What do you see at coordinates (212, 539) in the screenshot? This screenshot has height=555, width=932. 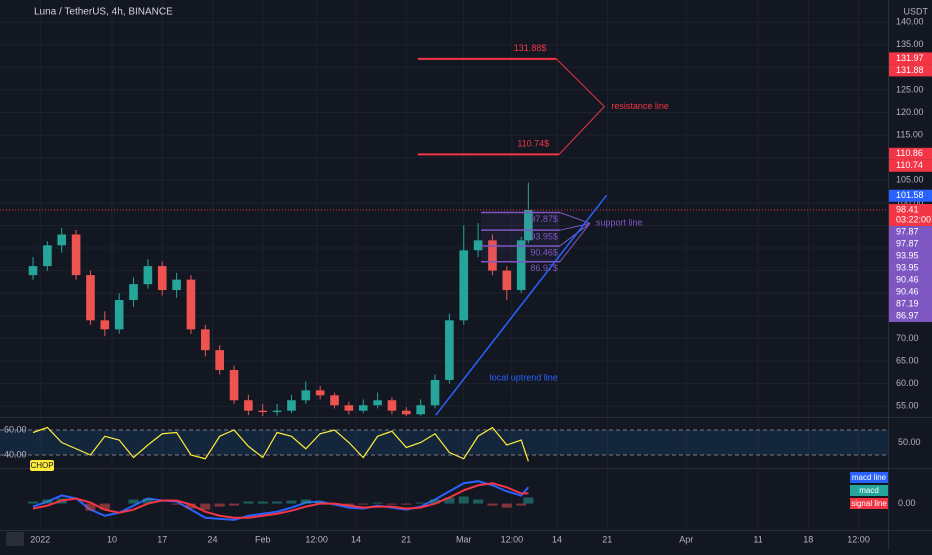 I see `x-tick-label: 24` at bounding box center [212, 539].